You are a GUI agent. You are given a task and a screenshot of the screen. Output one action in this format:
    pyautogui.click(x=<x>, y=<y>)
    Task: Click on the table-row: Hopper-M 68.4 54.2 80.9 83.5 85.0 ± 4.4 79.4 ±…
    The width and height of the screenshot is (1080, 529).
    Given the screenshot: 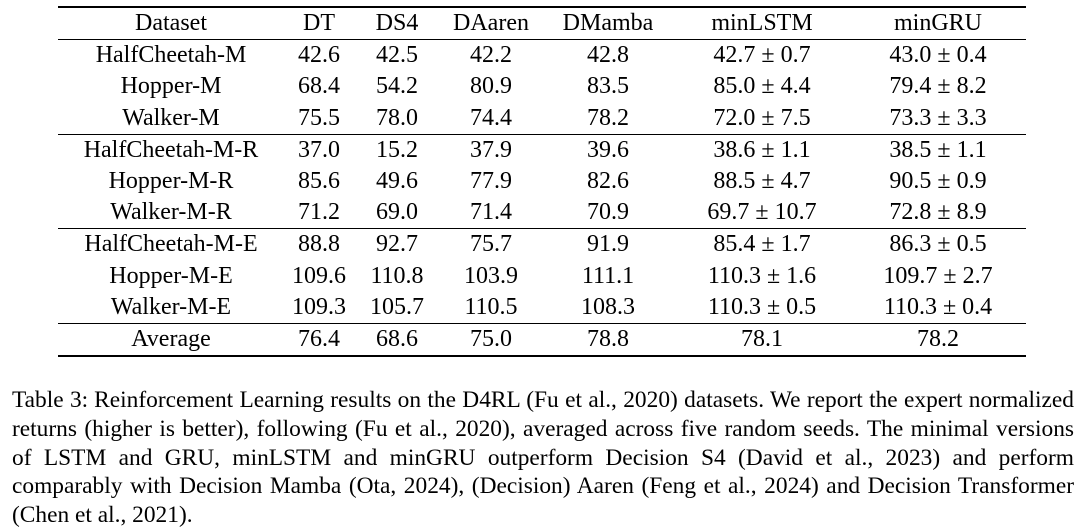 What is the action you would take?
    pyautogui.click(x=542, y=86)
    